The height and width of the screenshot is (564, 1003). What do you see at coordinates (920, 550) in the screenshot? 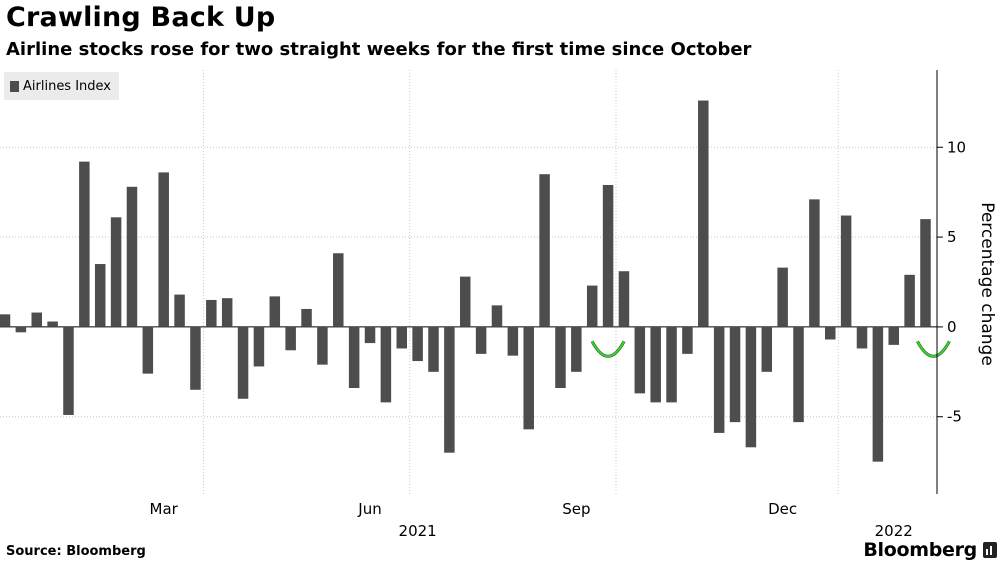
I see `bloomberg-logo: Bloomberg` at bounding box center [920, 550].